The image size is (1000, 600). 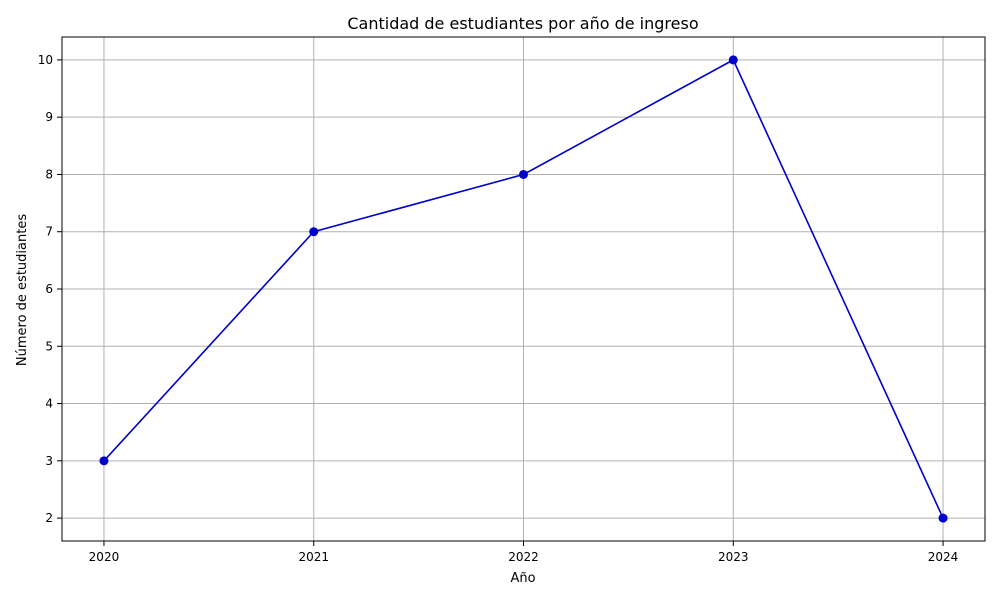 I want to click on y-tick-label: 8, so click(x=49, y=174).